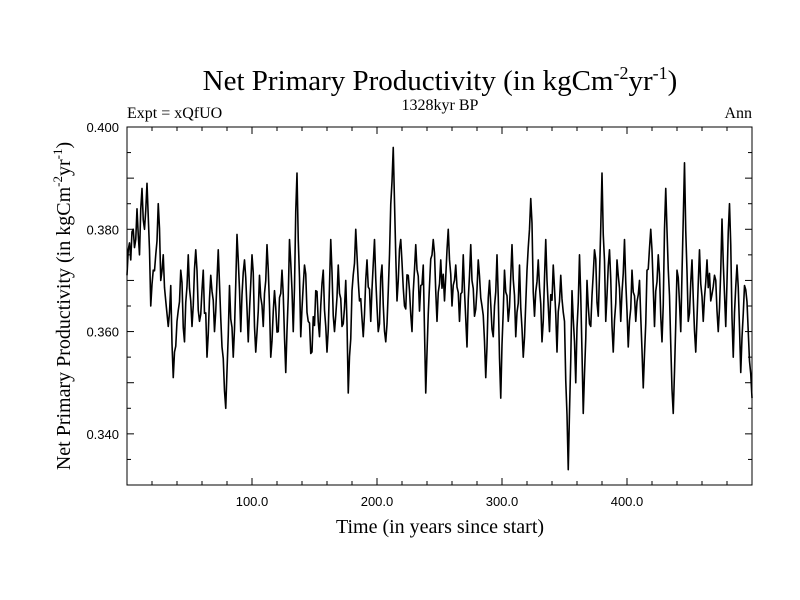  Describe the element at coordinates (440, 80) in the screenshot. I see `chart-title: Net Primary Productivity (in kgCm-2yr-1)` at that location.